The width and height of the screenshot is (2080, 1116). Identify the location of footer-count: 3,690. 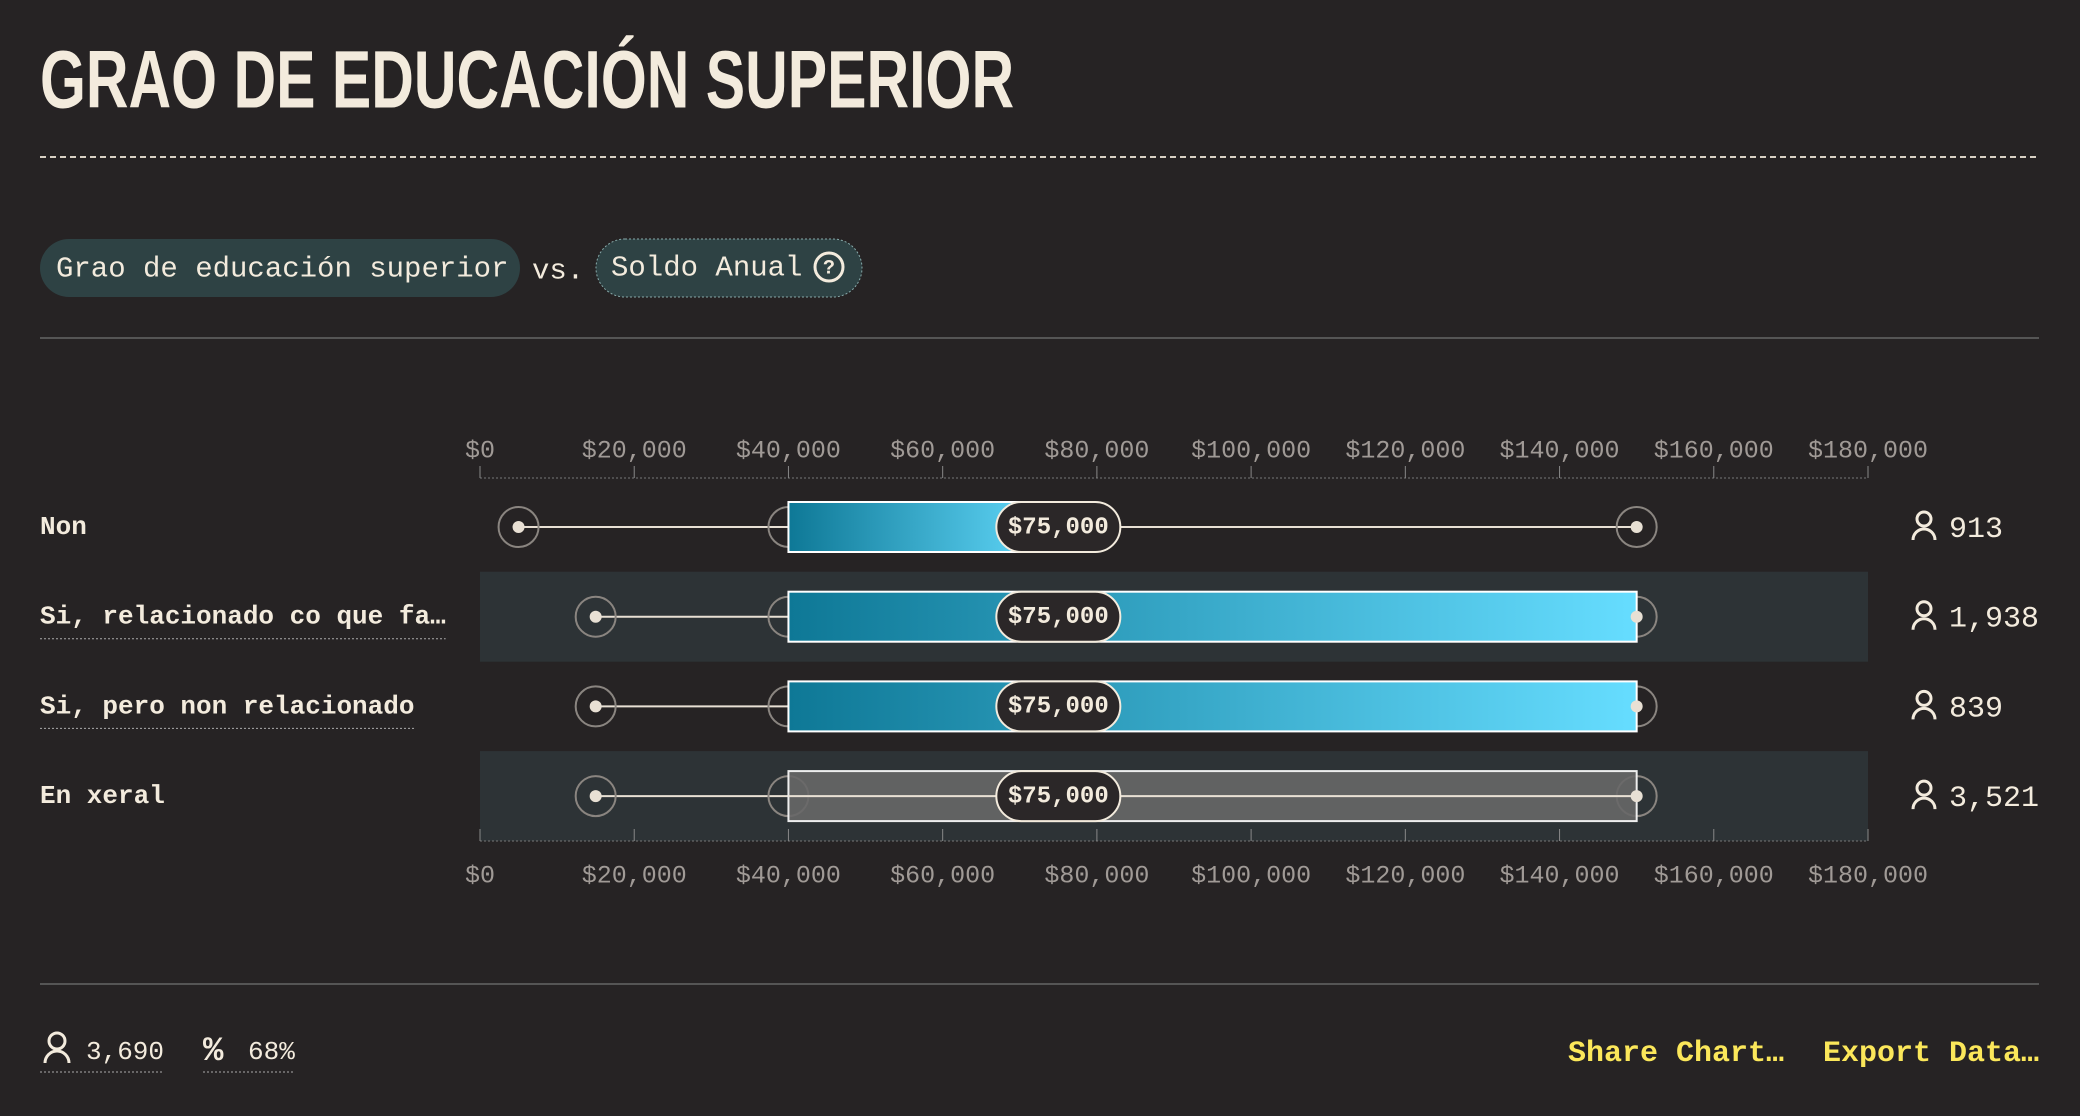
(125, 1052).